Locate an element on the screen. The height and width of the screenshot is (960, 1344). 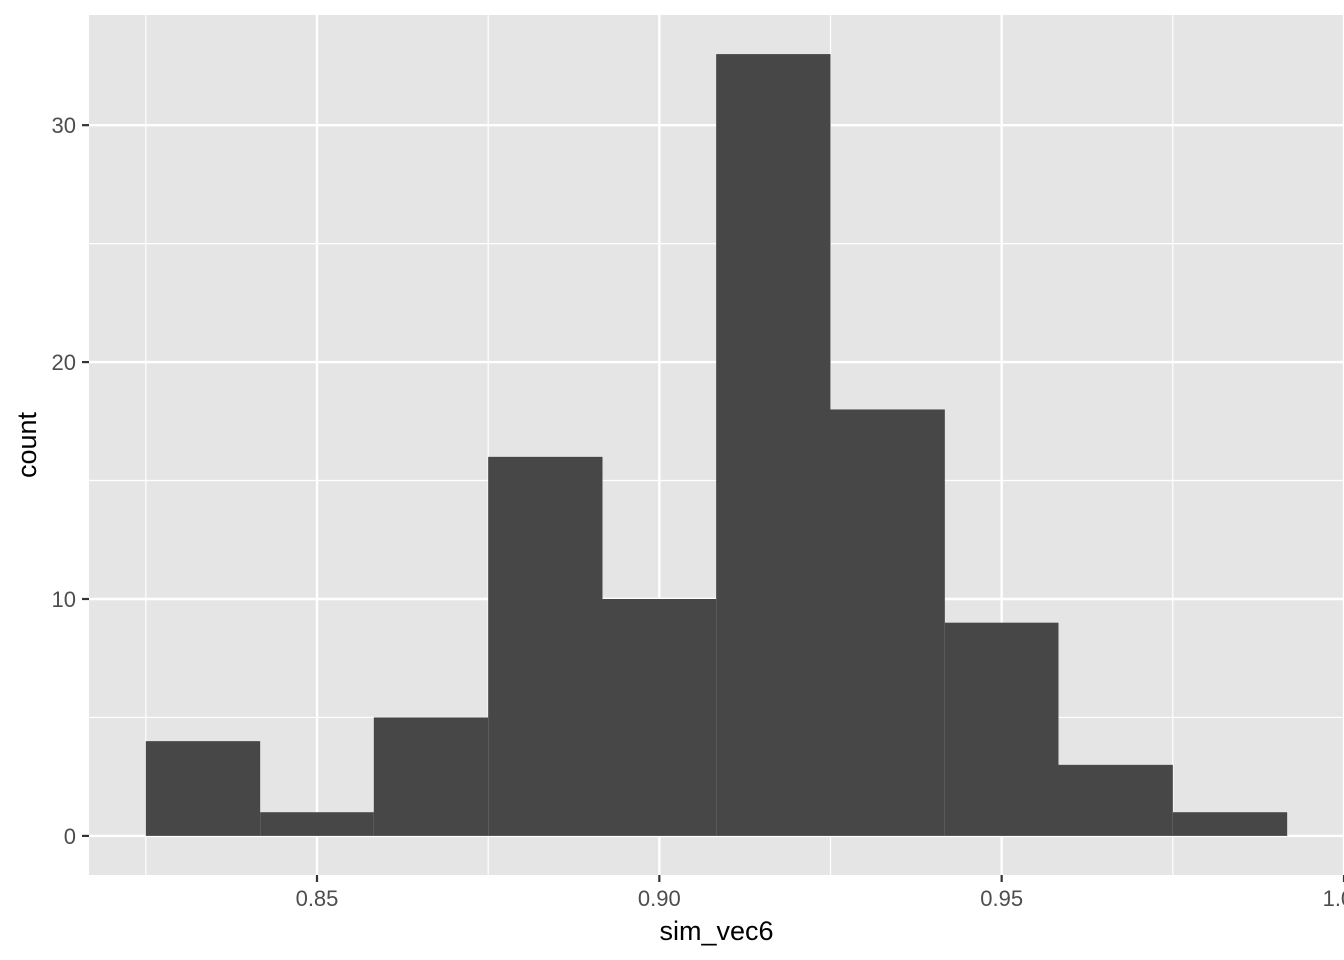
y-tick-label: 20 is located at coordinates (64, 362).